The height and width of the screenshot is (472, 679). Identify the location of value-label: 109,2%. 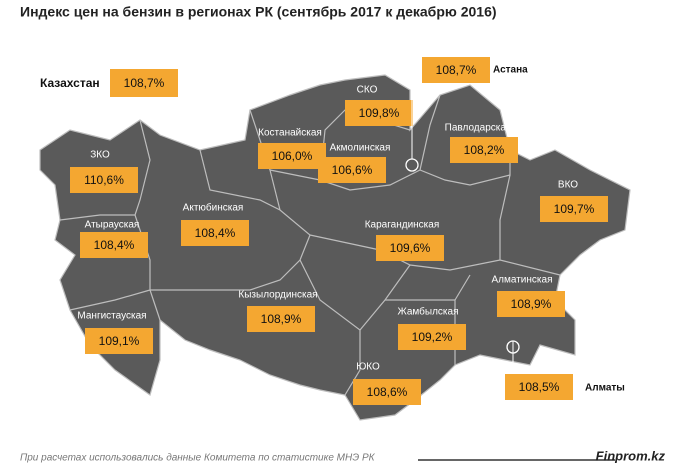
(432, 337).